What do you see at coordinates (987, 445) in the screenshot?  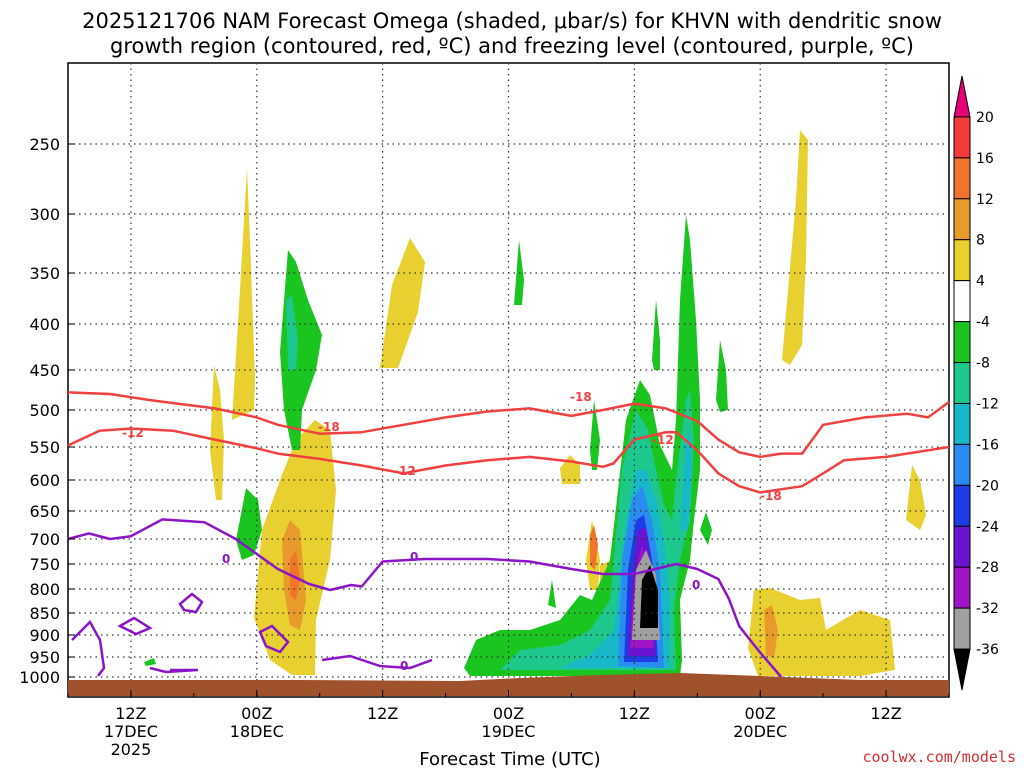 I see `colorbar-label: -16` at bounding box center [987, 445].